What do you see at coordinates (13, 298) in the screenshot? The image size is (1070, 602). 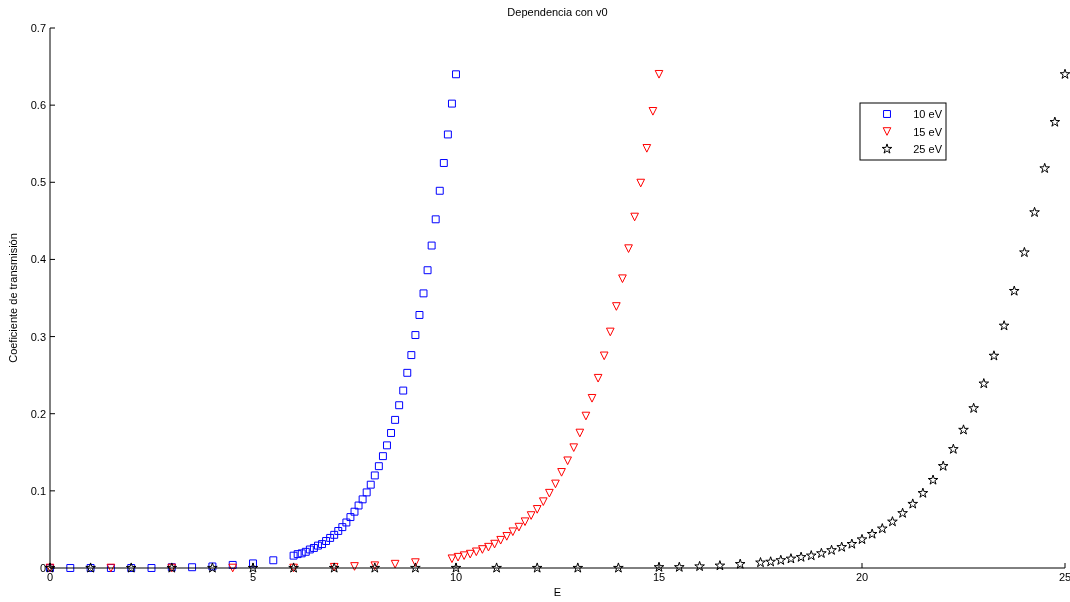 I see `y-axis-title: Coeficiente de transmisión` at bounding box center [13, 298].